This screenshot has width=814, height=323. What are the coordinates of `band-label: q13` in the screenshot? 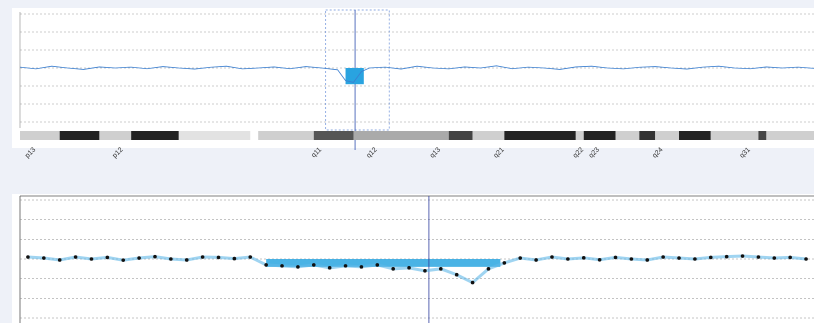 It's located at (435, 152).